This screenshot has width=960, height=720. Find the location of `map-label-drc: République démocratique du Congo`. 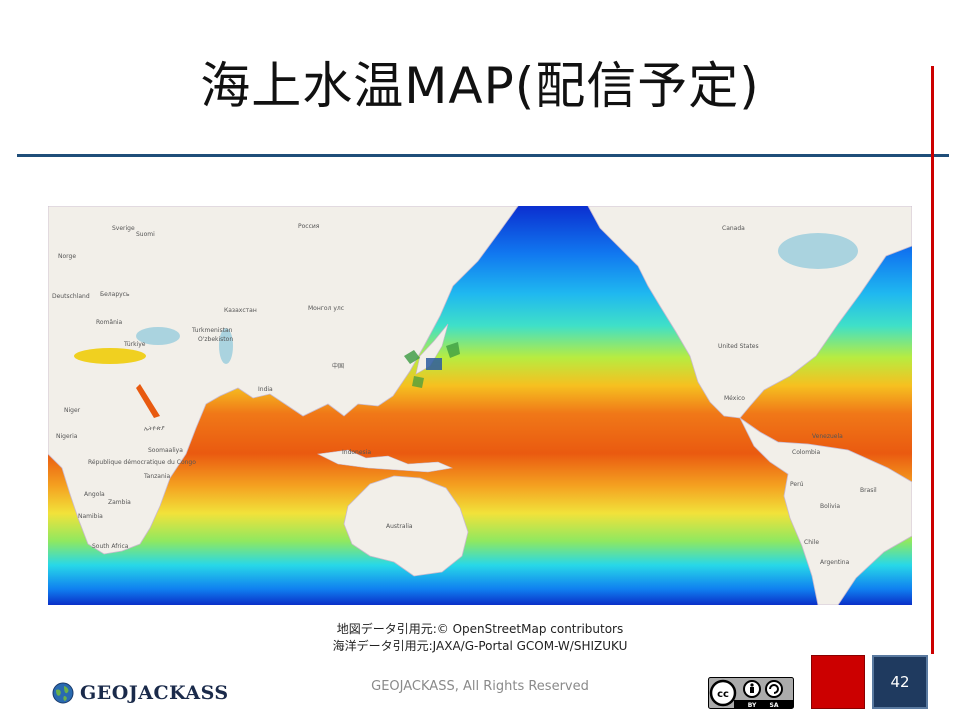

map-label-drc: République démocratique du Congo is located at coordinates (142, 462).